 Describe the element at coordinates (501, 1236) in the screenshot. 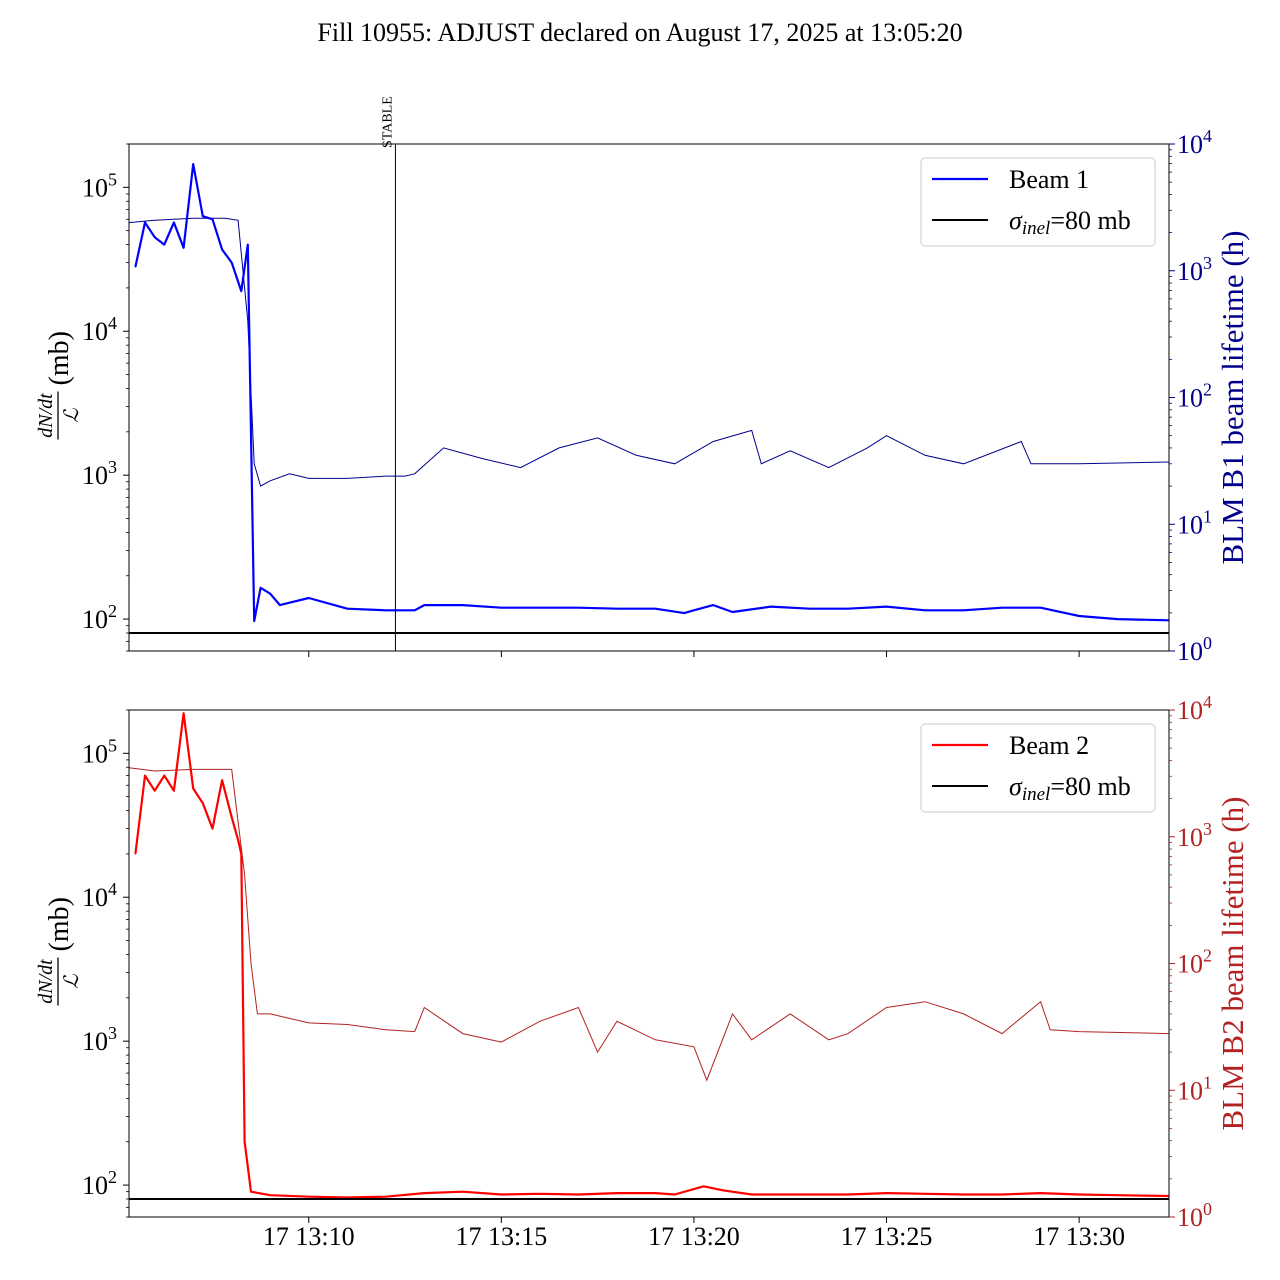

I see `x-tick-label: 17 13:15` at that location.